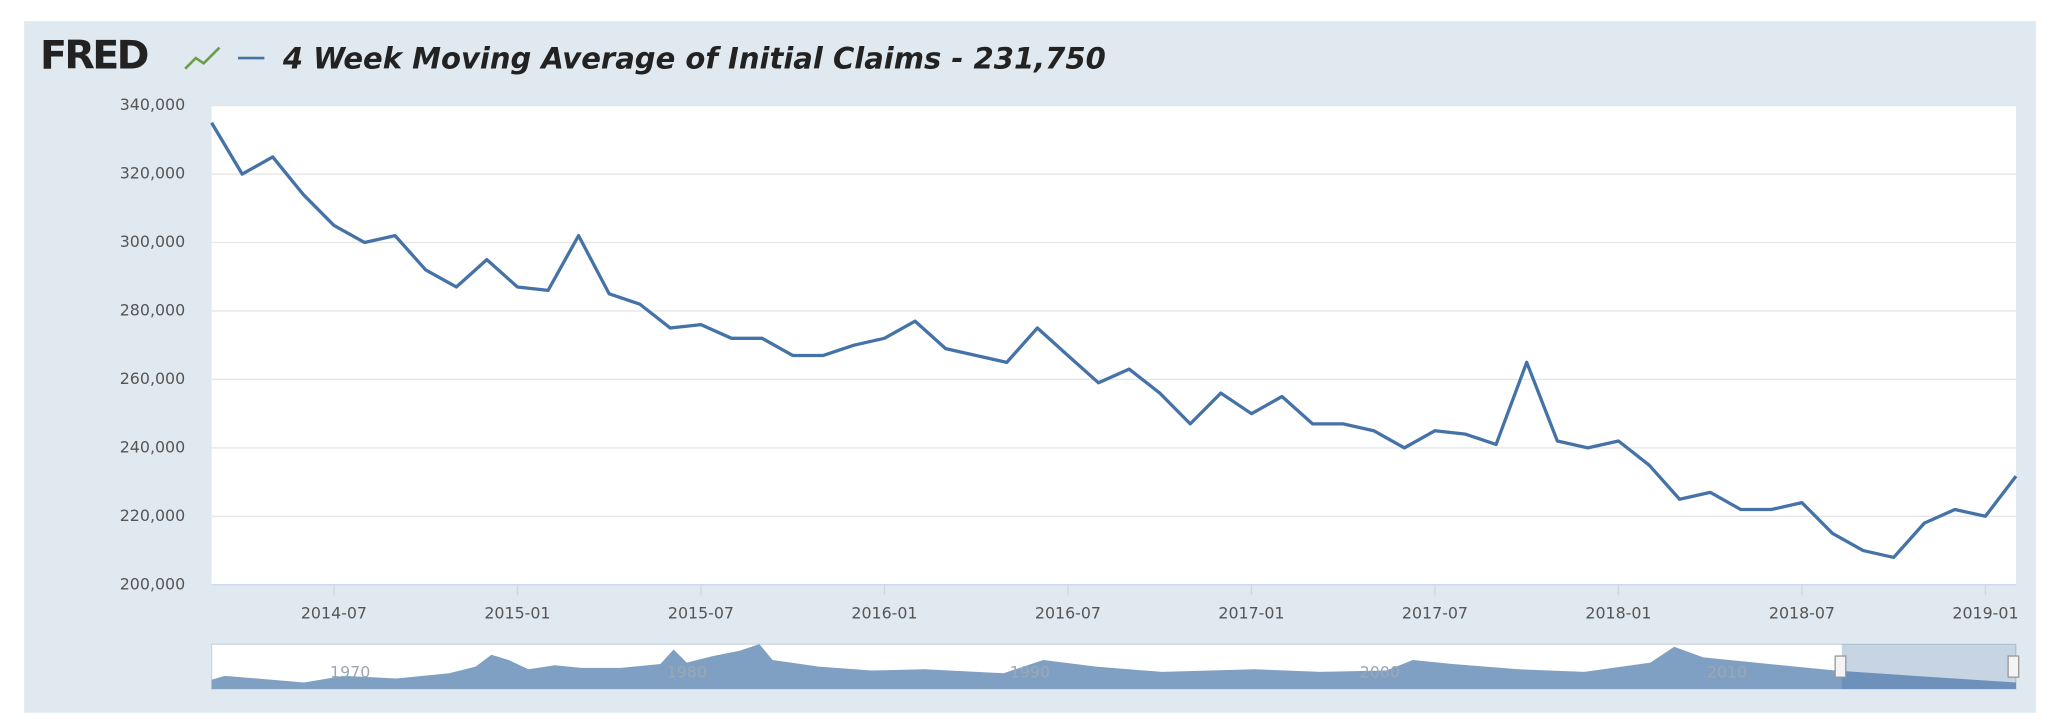 This screenshot has width=2060, height=726. Describe the element at coordinates (152, 241) in the screenshot. I see `y-tick-label: 300,000` at that location.